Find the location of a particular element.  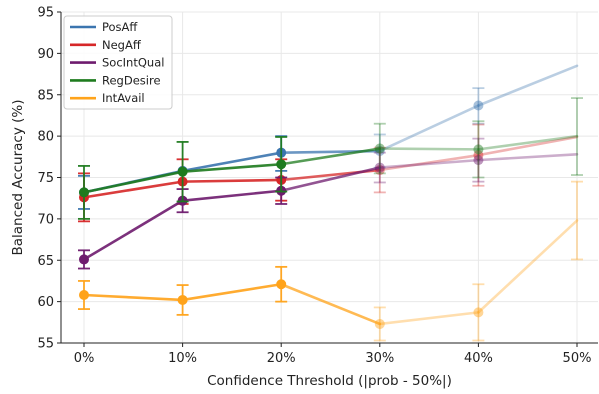

x-axis-label: Confidence Threshold (|prob - 50%|) is located at coordinates (329, 381).